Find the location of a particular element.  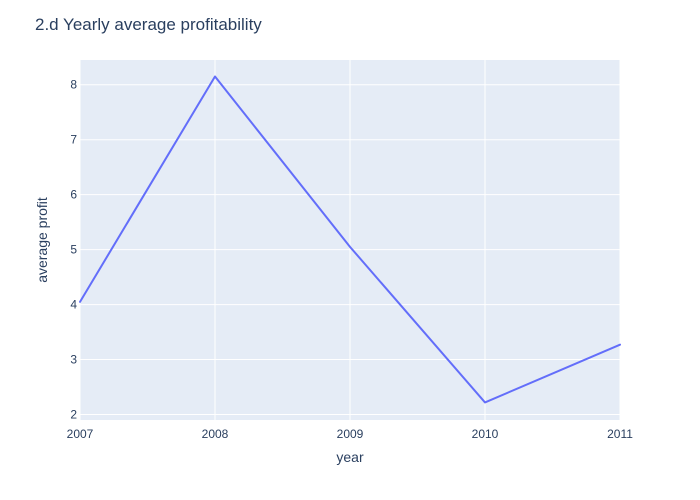

x-axis-ticks: 2007 2008 2009 2010 2011 is located at coordinates (350, 434).